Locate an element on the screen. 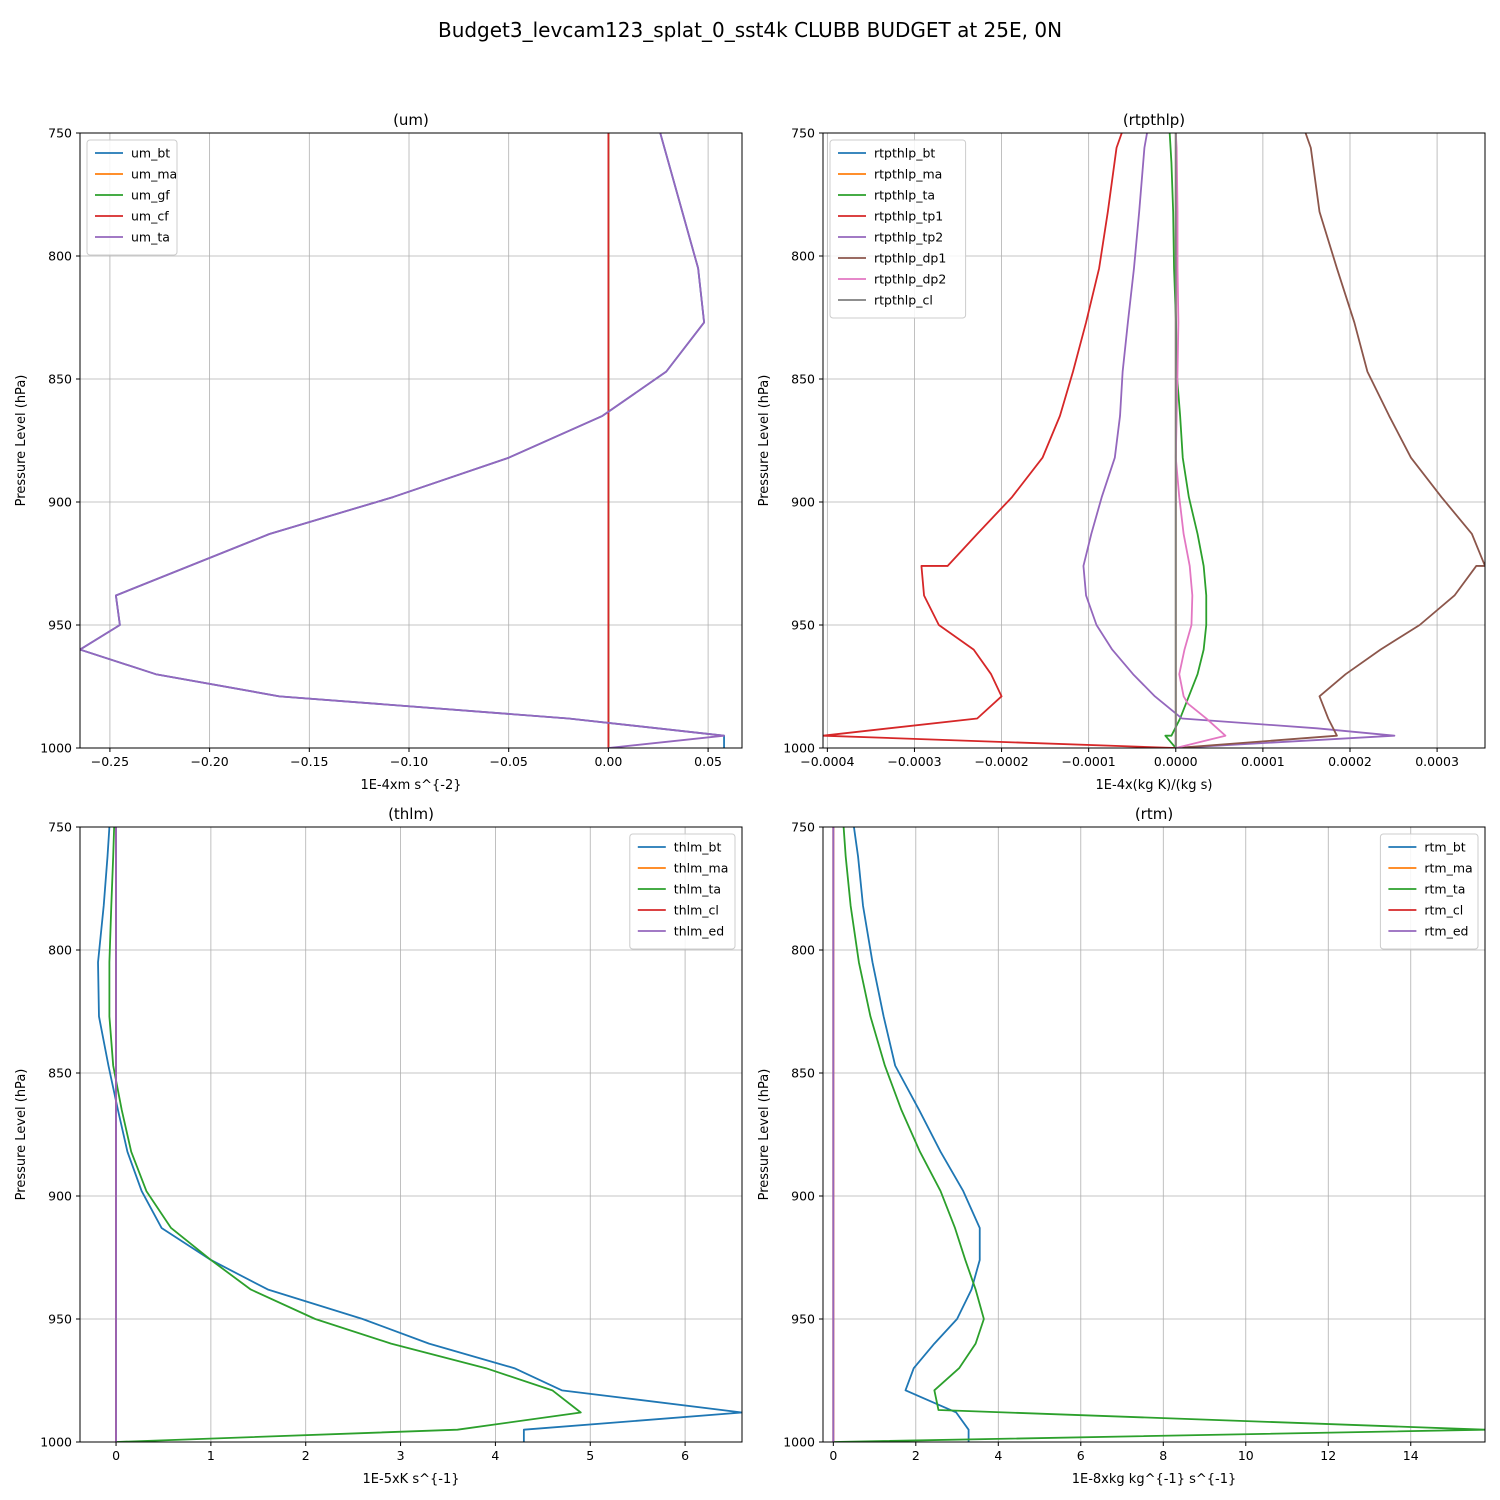 Image resolution: width=1500 pixels, height=1500 pixels. x-tick-label: 0.0003 is located at coordinates (1437, 761).